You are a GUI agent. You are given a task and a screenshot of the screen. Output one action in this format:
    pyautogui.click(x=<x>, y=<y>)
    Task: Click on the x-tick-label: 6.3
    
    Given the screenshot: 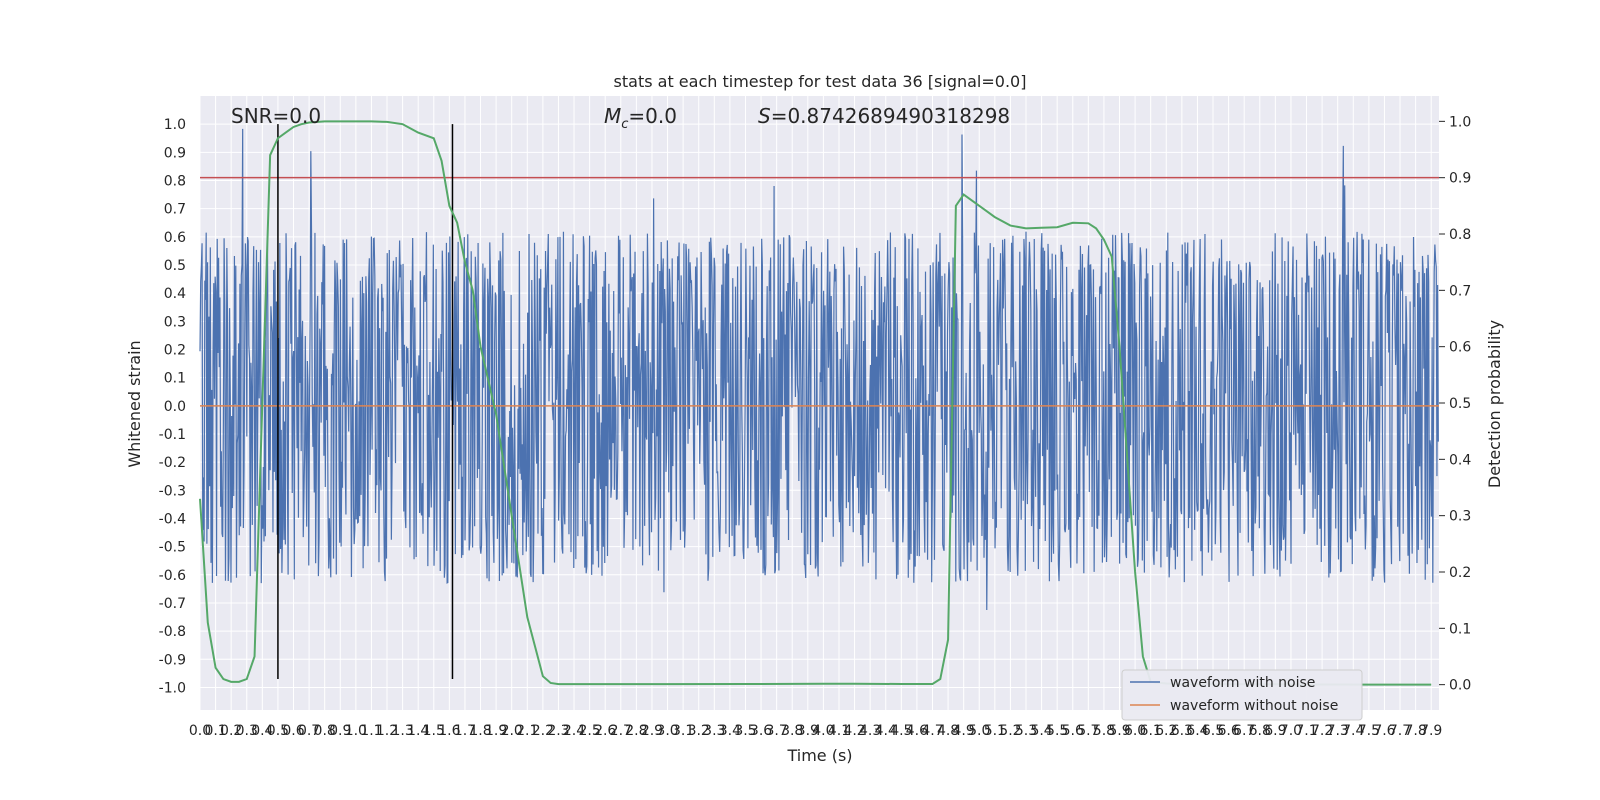 What is the action you would take?
    pyautogui.click(x=1182, y=731)
    